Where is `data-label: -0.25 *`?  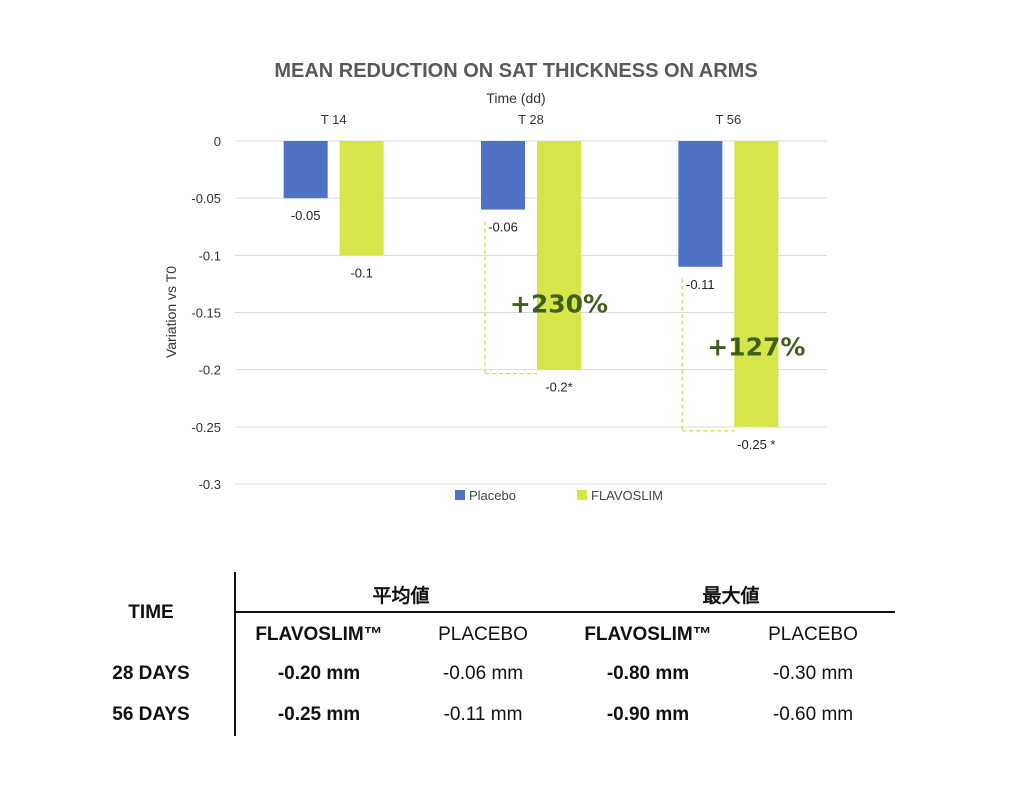
data-label: -0.25 * is located at coordinates (756, 444).